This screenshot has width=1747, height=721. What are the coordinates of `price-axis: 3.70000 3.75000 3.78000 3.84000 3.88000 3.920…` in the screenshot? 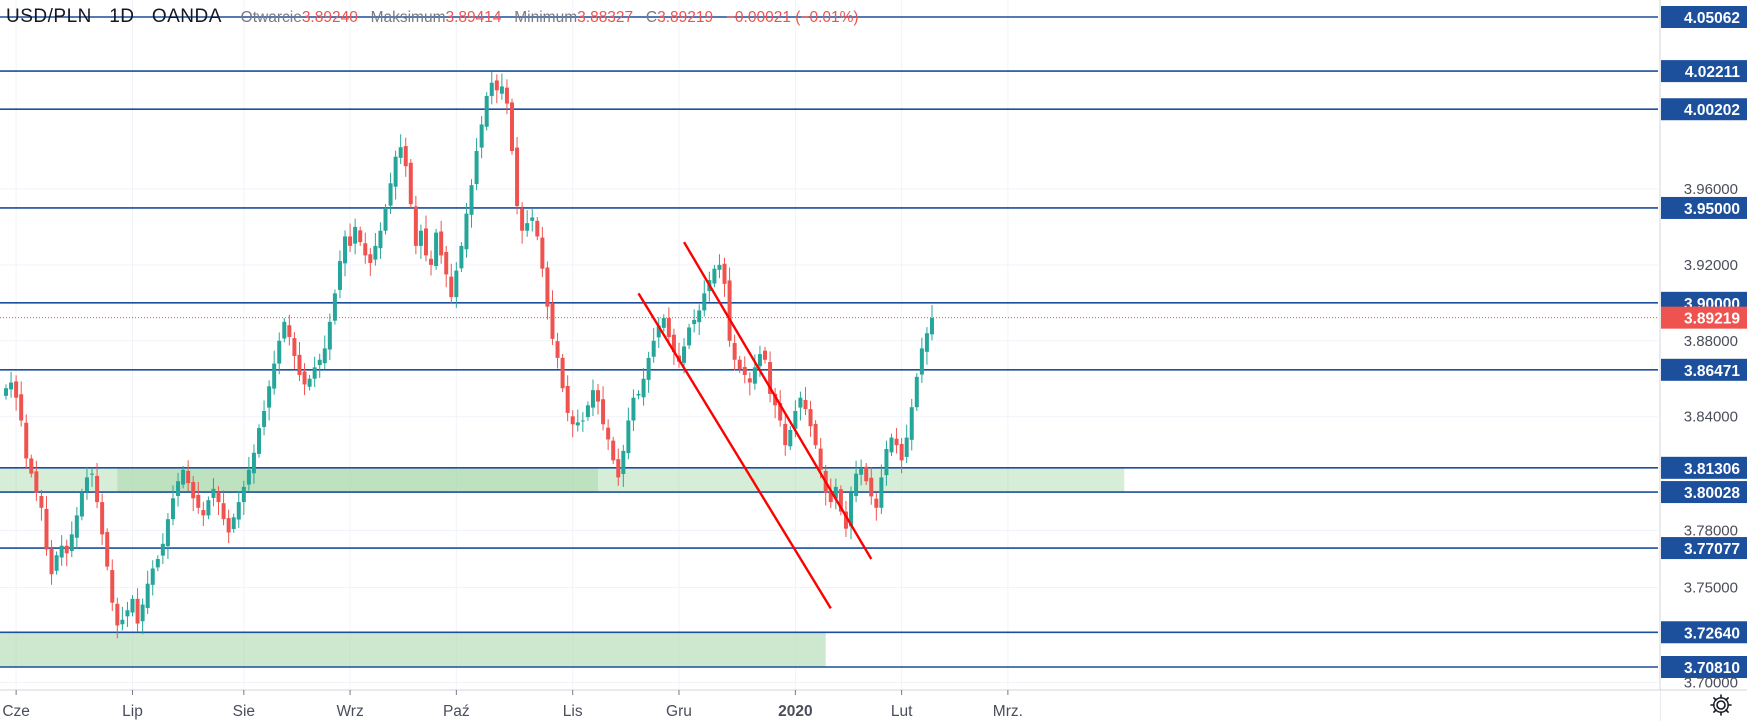 It's located at (1703, 360).